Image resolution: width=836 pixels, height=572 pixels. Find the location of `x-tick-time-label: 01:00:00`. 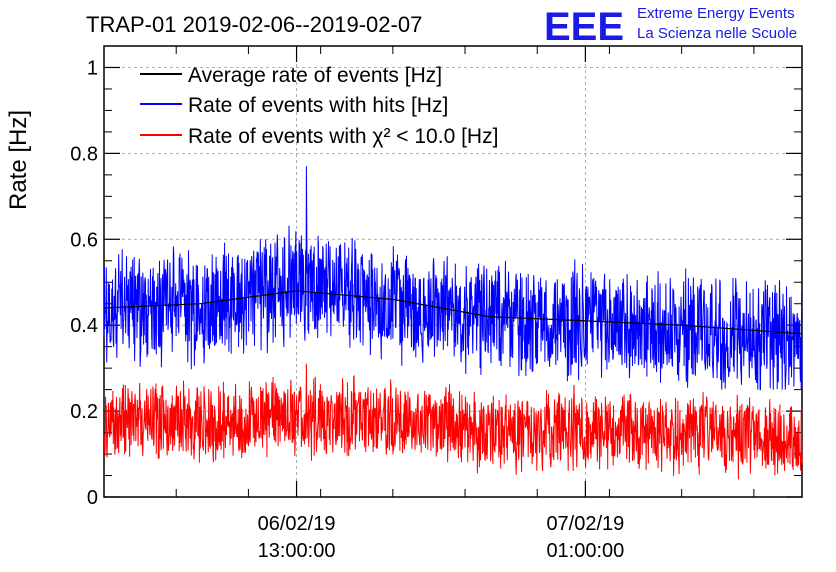

x-tick-time-label: 01:00:00 is located at coordinates (585, 551).